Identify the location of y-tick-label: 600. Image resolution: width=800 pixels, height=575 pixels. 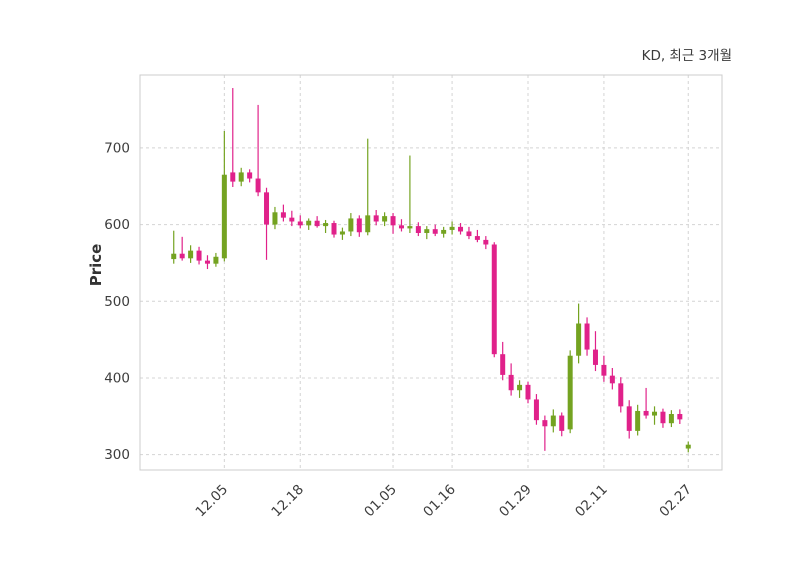
(117, 225).